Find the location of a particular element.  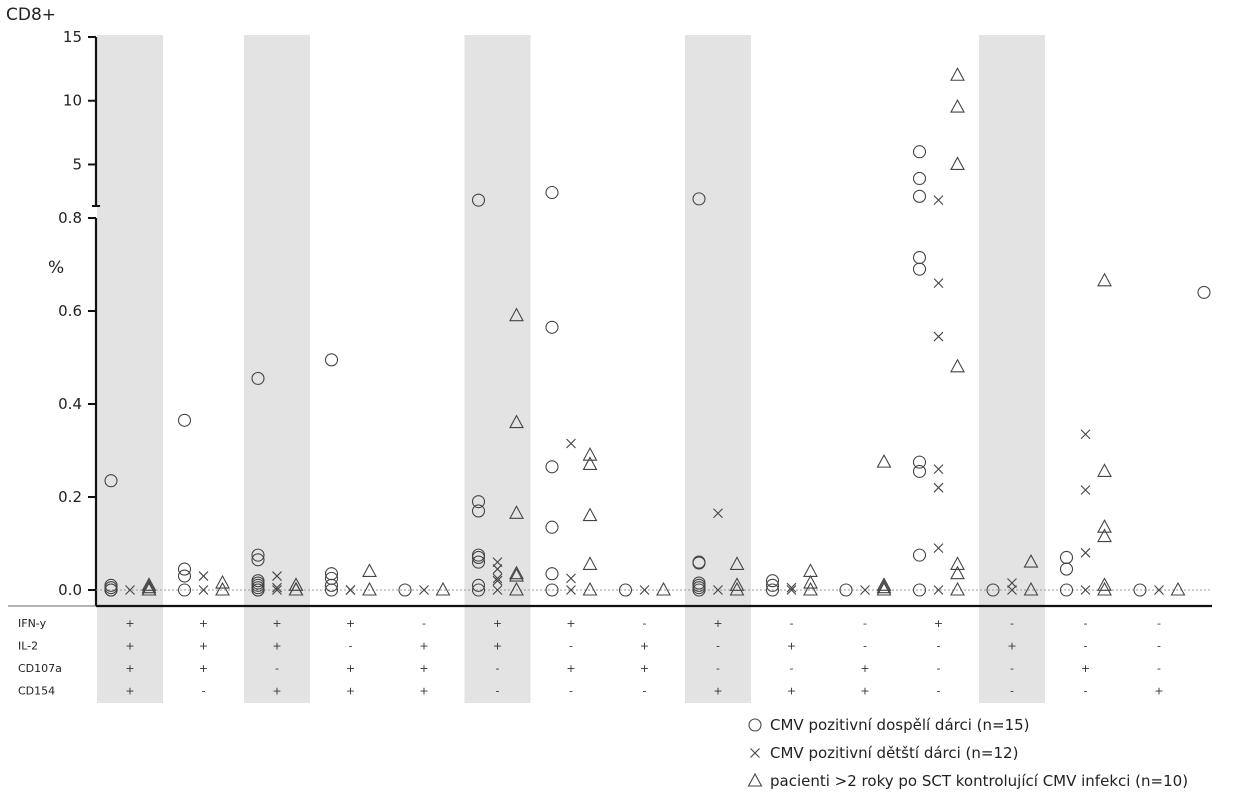

legend-entry-1: CMV pozitivní dětští dárci (n=12) is located at coordinates (894, 753).